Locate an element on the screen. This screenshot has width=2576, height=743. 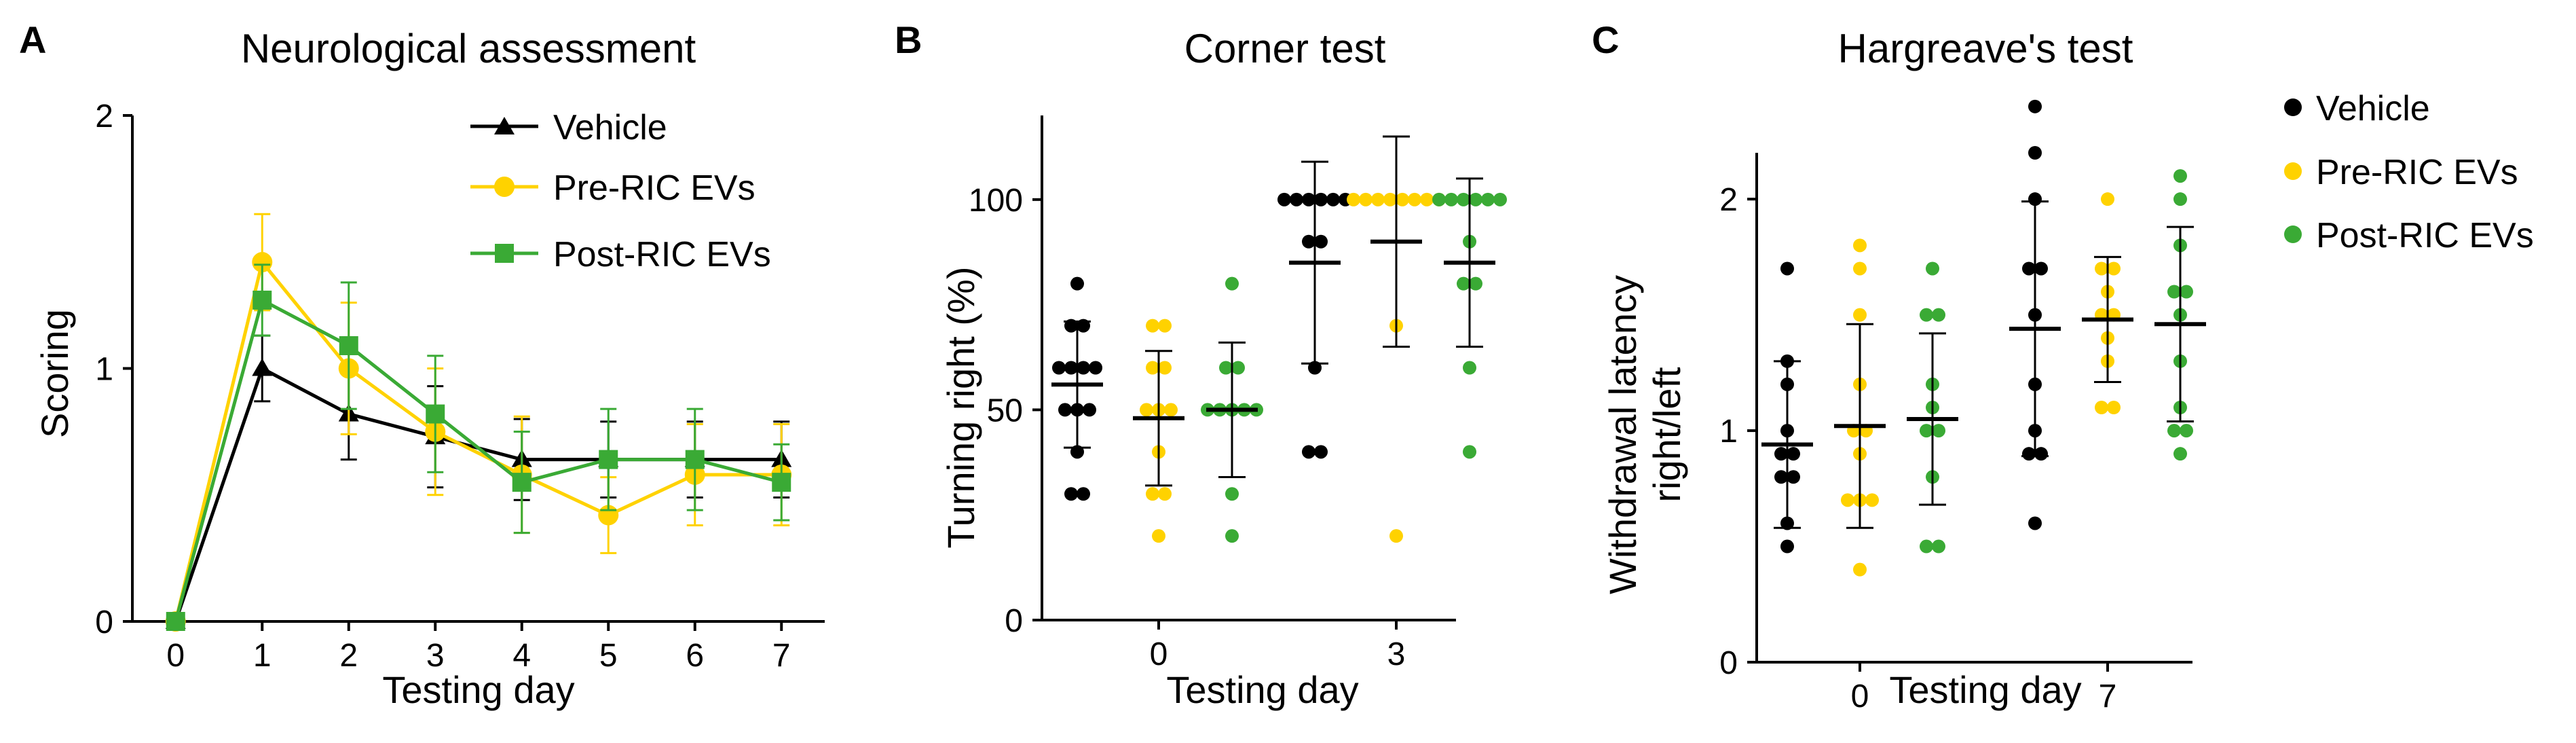
panel-a-legend: Vehicle Pre-RIC EVs Post-RIC EVs is located at coordinates (621, 191).